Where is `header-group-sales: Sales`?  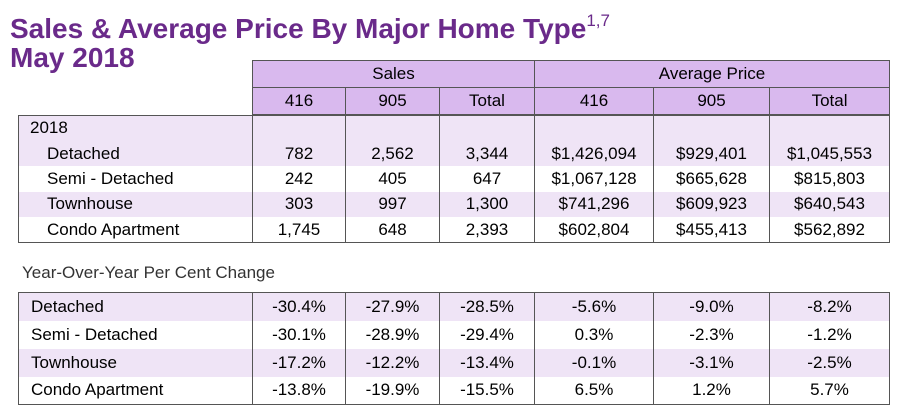 header-group-sales: Sales is located at coordinates (393, 74).